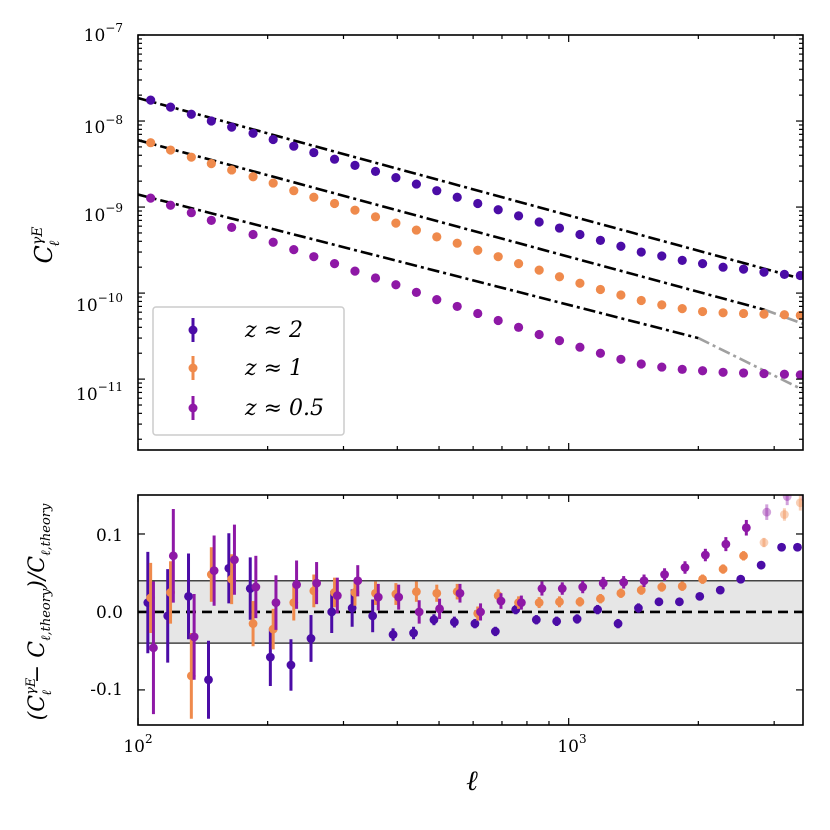  I want to click on legend-label-z05: z ≈ 0.5, so click(284, 408).